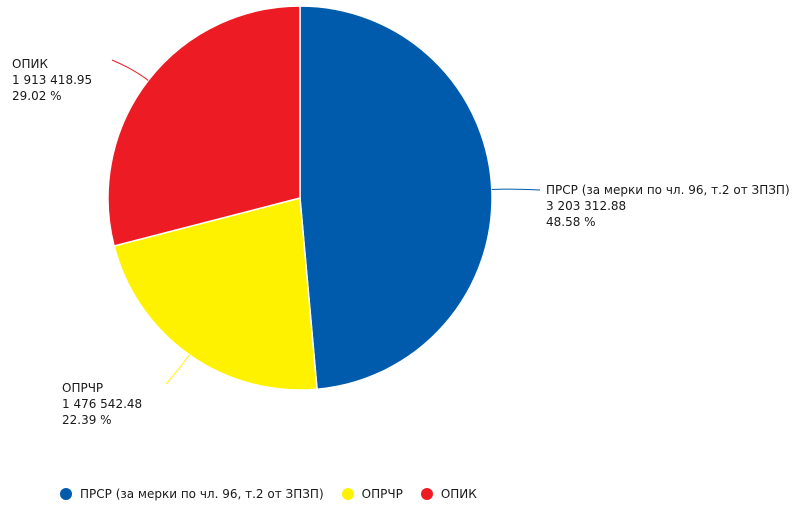  What do you see at coordinates (37, 96) in the screenshot?
I see `slice-label-percent-opik: 29.02 %` at bounding box center [37, 96].